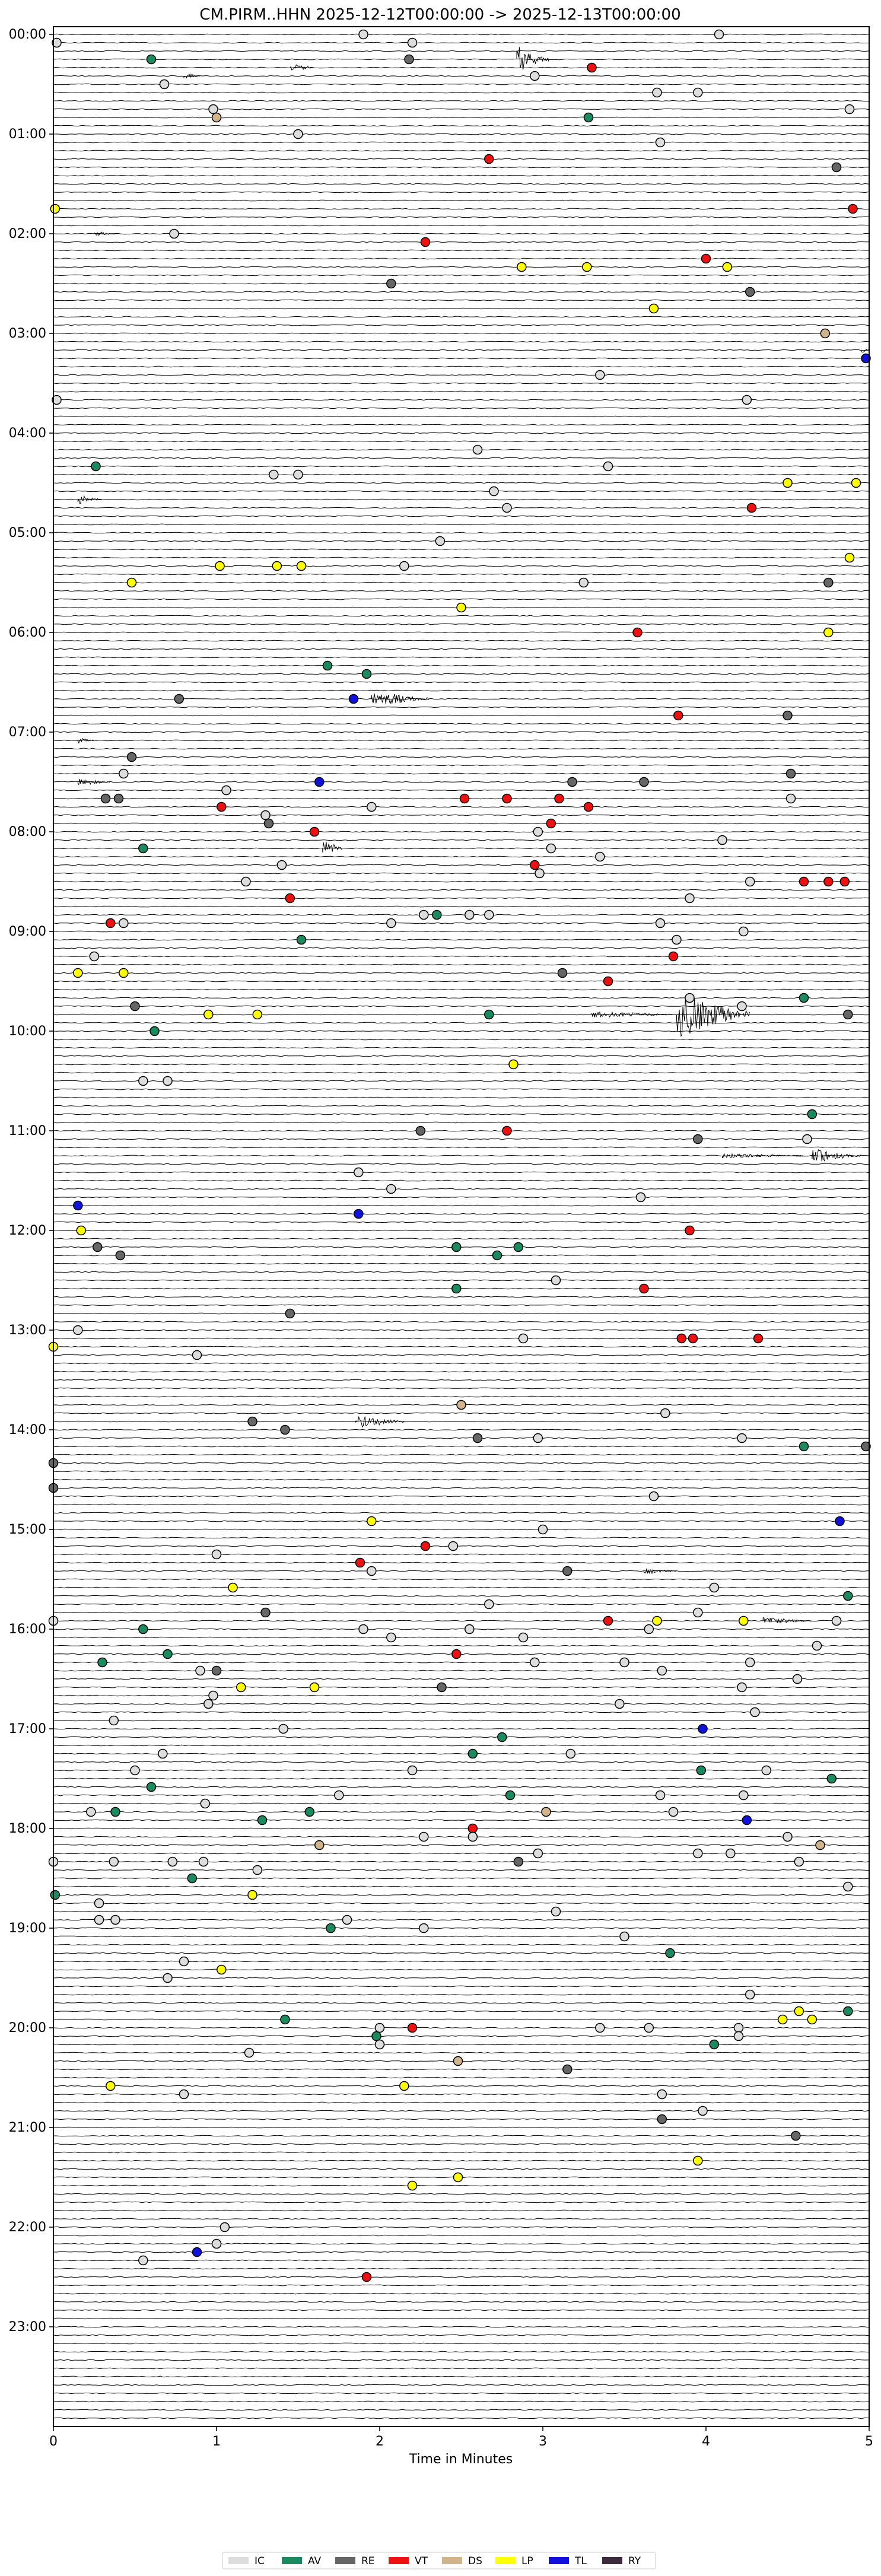 The height and width of the screenshot is (2576, 881). What do you see at coordinates (27, 2127) in the screenshot?
I see `hour-label: 21:00` at bounding box center [27, 2127].